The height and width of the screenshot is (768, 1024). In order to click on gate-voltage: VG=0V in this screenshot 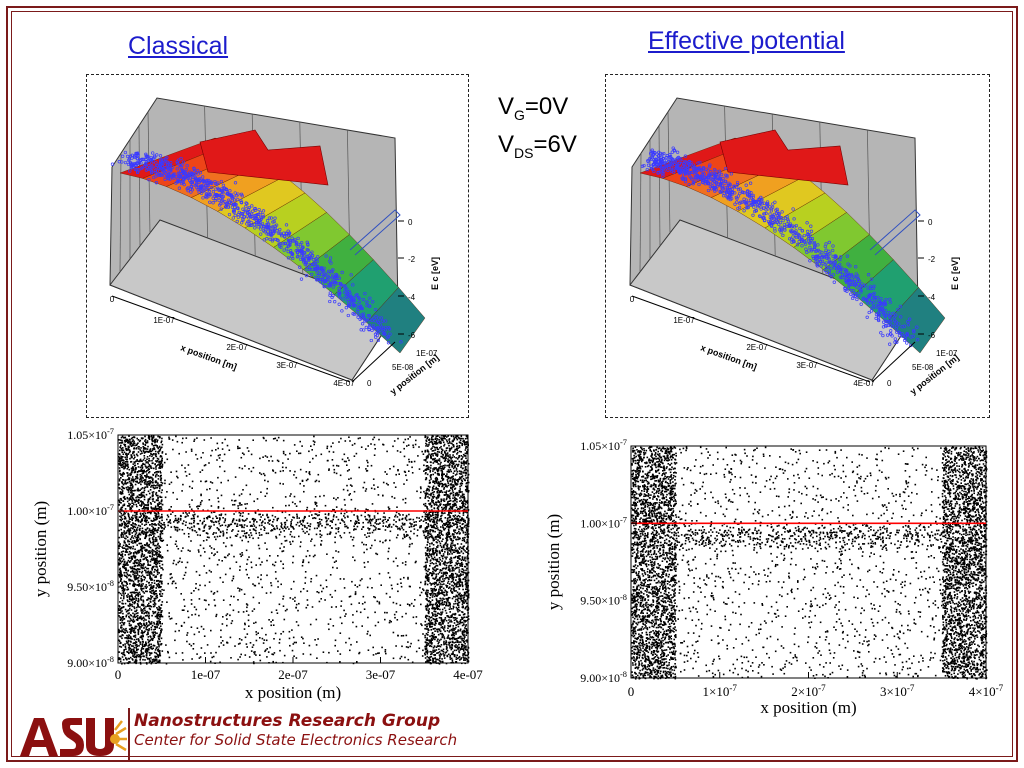, I will do `click(537, 111)`.